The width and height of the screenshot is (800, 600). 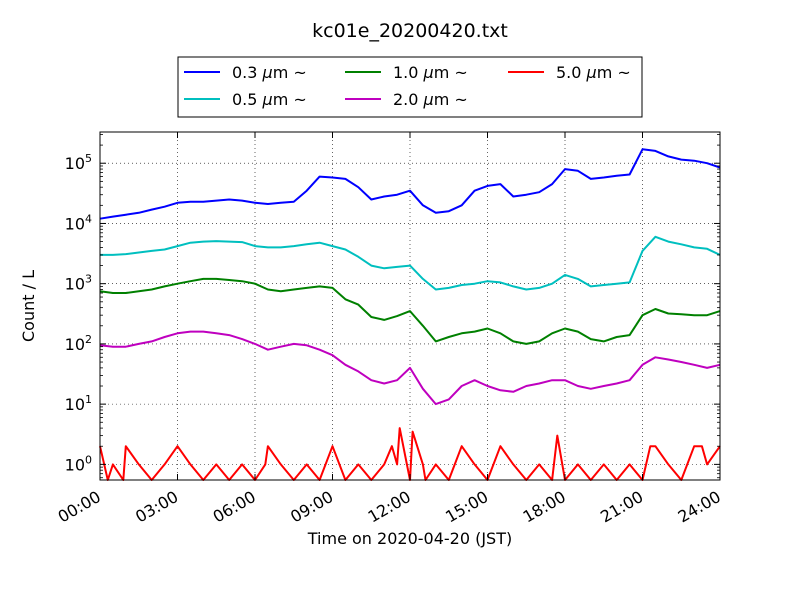 What do you see at coordinates (88, 399) in the screenshot?
I see `y-tick-exponent: 1` at bounding box center [88, 399].